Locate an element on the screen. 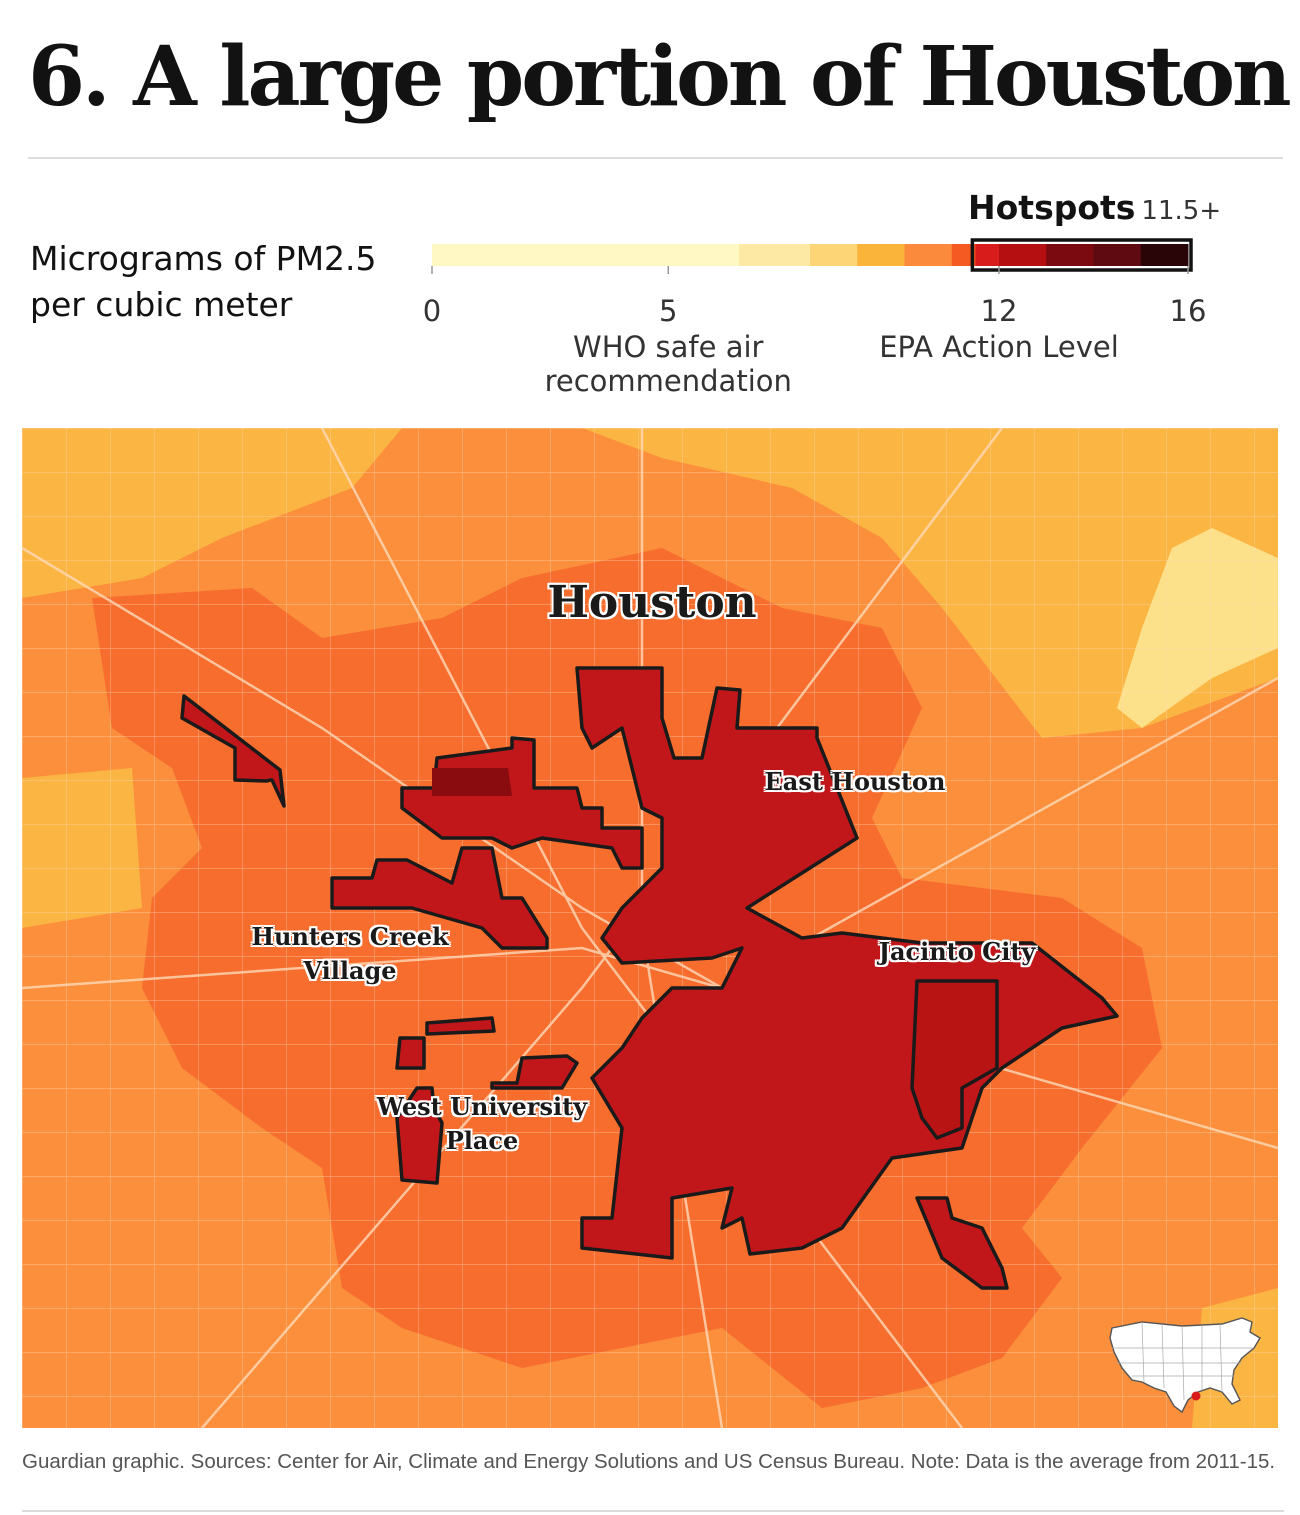 This screenshot has width=1300, height=1515. legend-title: Micrograms of PM2.5 per cubic meter is located at coordinates (203, 281).